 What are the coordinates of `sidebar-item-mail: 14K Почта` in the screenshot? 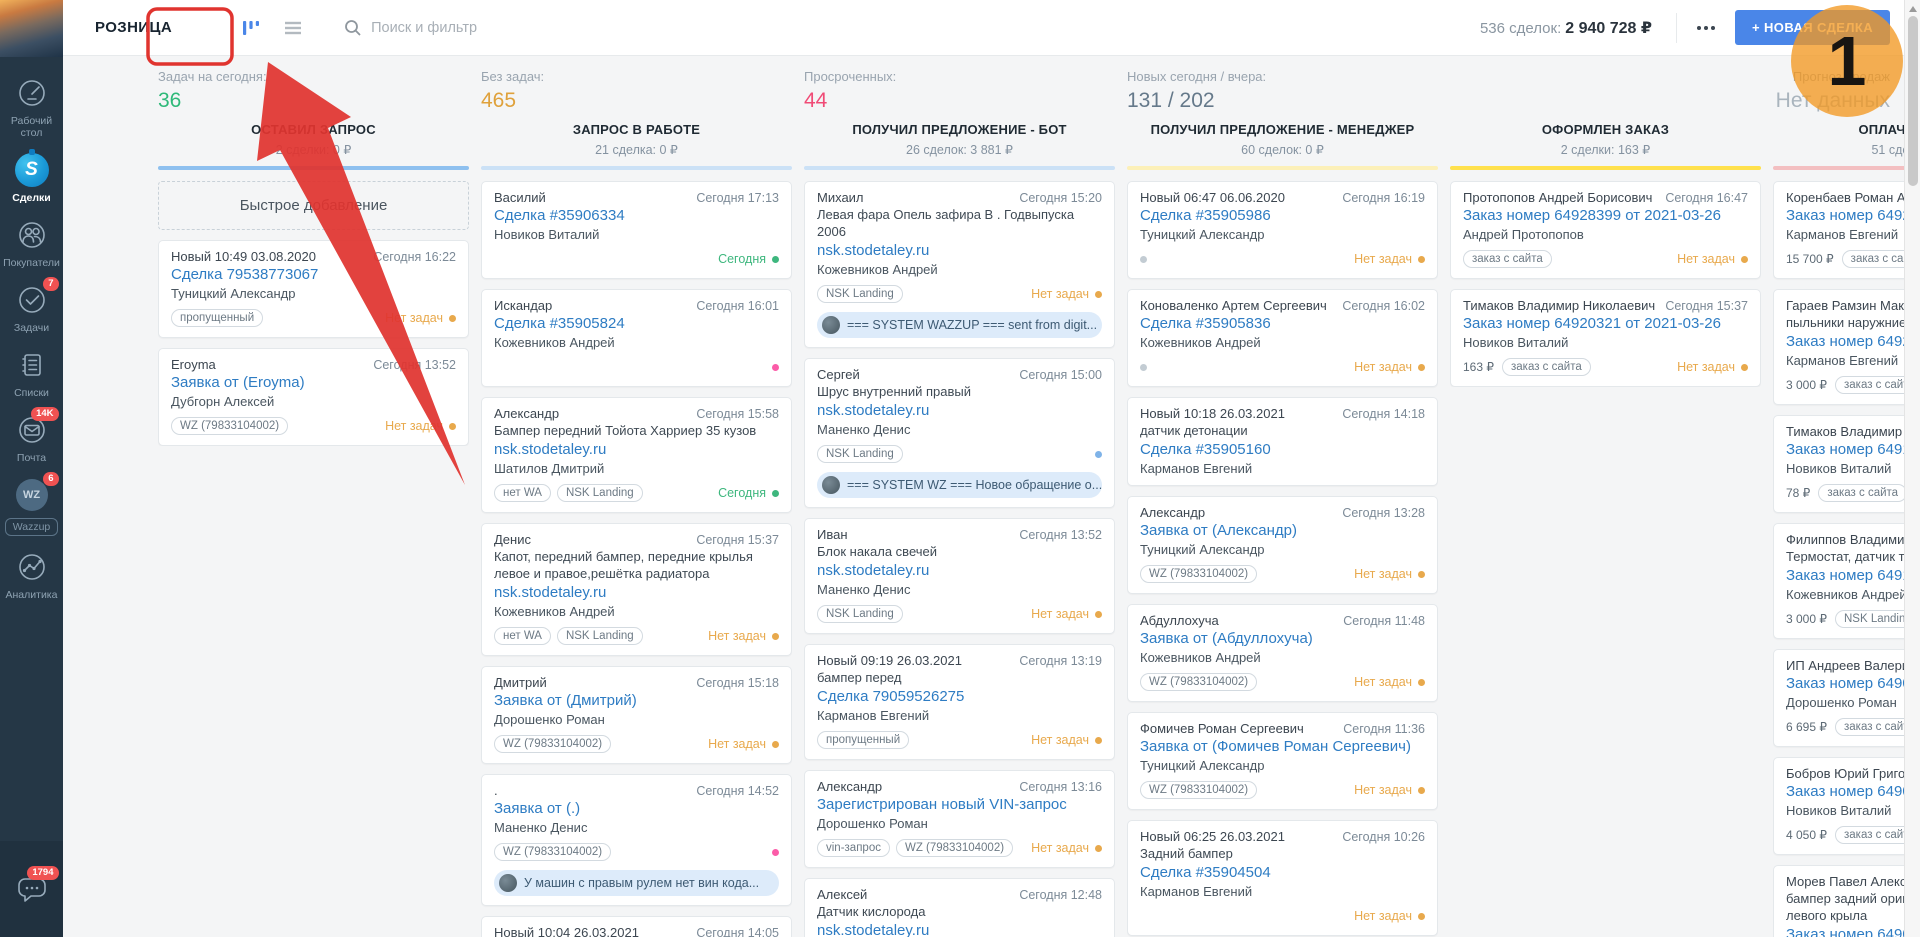 It's located at (31, 435).